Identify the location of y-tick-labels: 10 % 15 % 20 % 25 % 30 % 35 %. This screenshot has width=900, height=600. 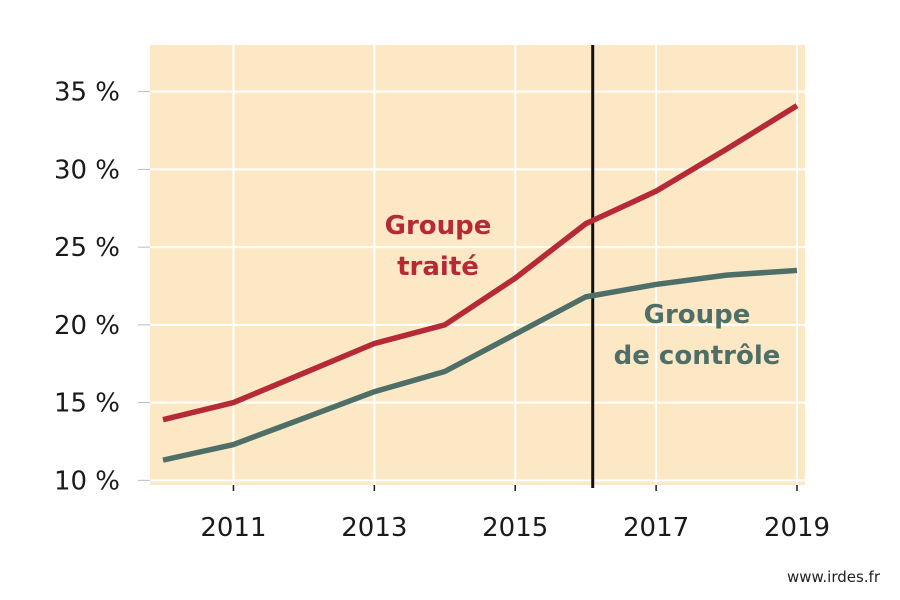
(87, 287).